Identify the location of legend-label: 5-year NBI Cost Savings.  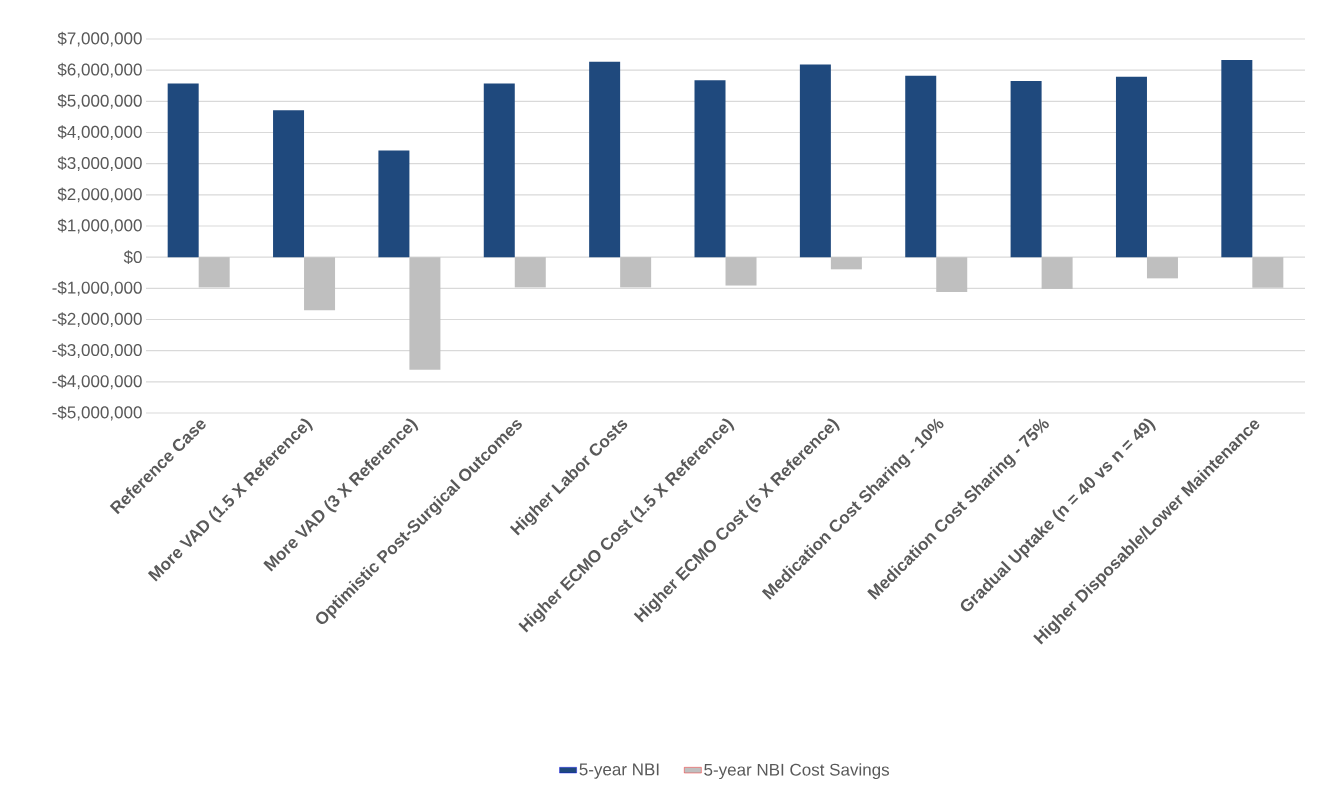
(797, 771).